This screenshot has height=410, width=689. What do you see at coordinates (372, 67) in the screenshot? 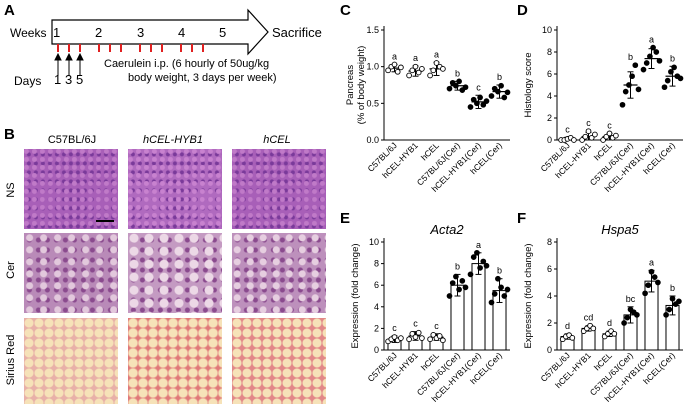
I see `y-tick-label-c: 1.0` at bounding box center [372, 67].